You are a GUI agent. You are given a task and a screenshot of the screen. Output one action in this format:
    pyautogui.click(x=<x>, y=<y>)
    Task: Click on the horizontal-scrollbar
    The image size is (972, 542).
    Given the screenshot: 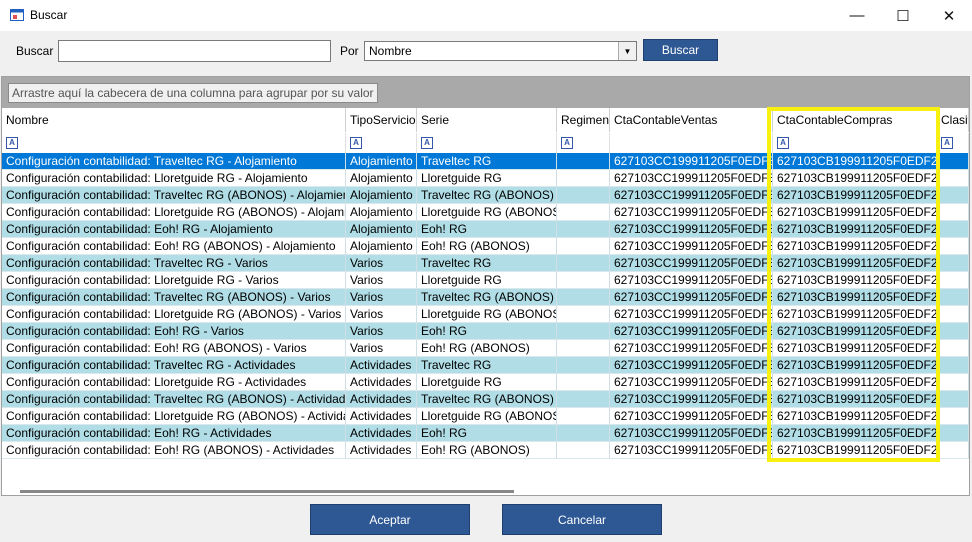 What is the action you would take?
    pyautogui.click(x=267, y=491)
    